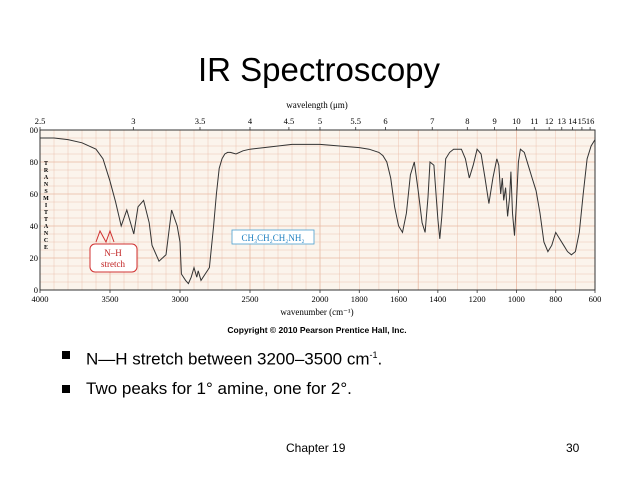 This screenshot has height=479, width=638. What do you see at coordinates (562, 121) in the screenshot?
I see `top-tick-label: 13` at bounding box center [562, 121].